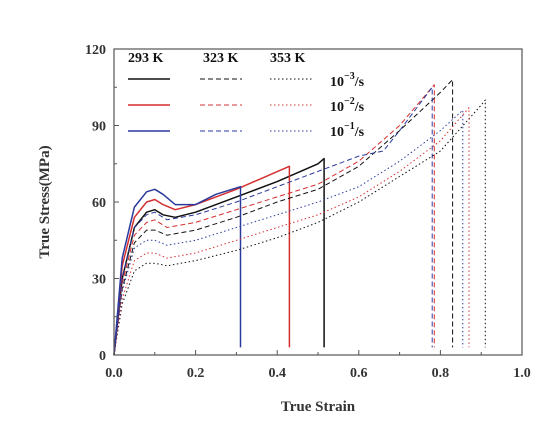 This screenshot has width=550, height=432. Describe the element at coordinates (95, 50) in the screenshot. I see `y-tick-label: 120` at that location.